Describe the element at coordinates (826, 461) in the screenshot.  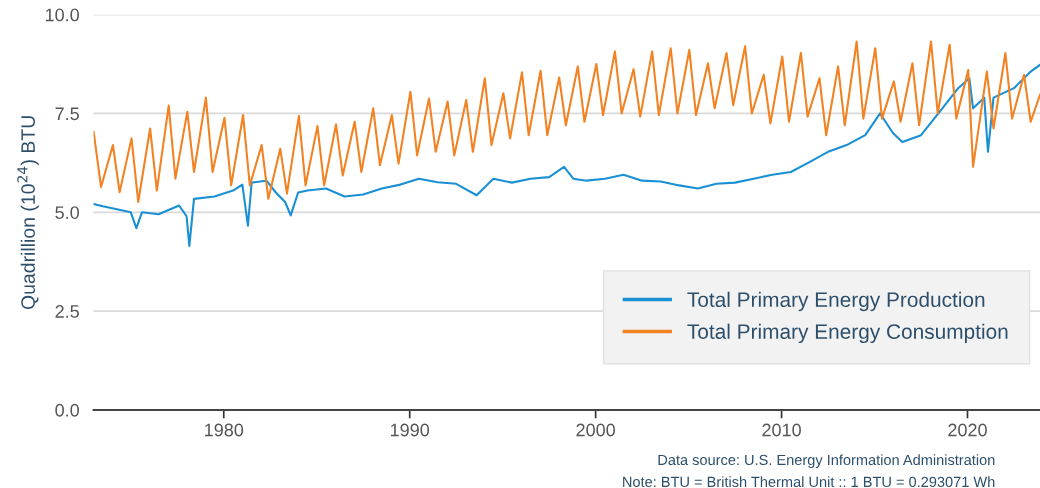
I see `source-note: Data source: U.S. Energy Information Administration` at that location.